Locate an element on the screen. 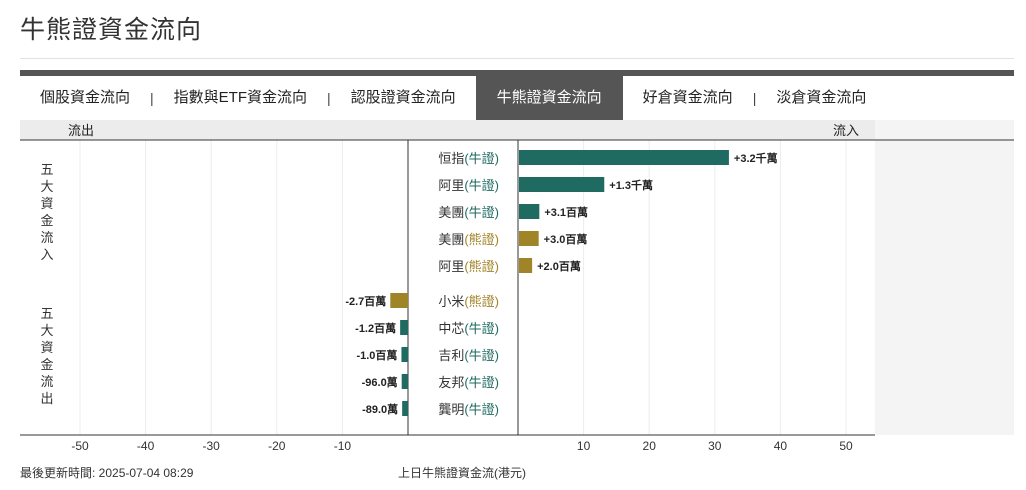 The width and height of the screenshot is (1026, 490). outflow-value-label: -96.0萬 is located at coordinates (380, 382).